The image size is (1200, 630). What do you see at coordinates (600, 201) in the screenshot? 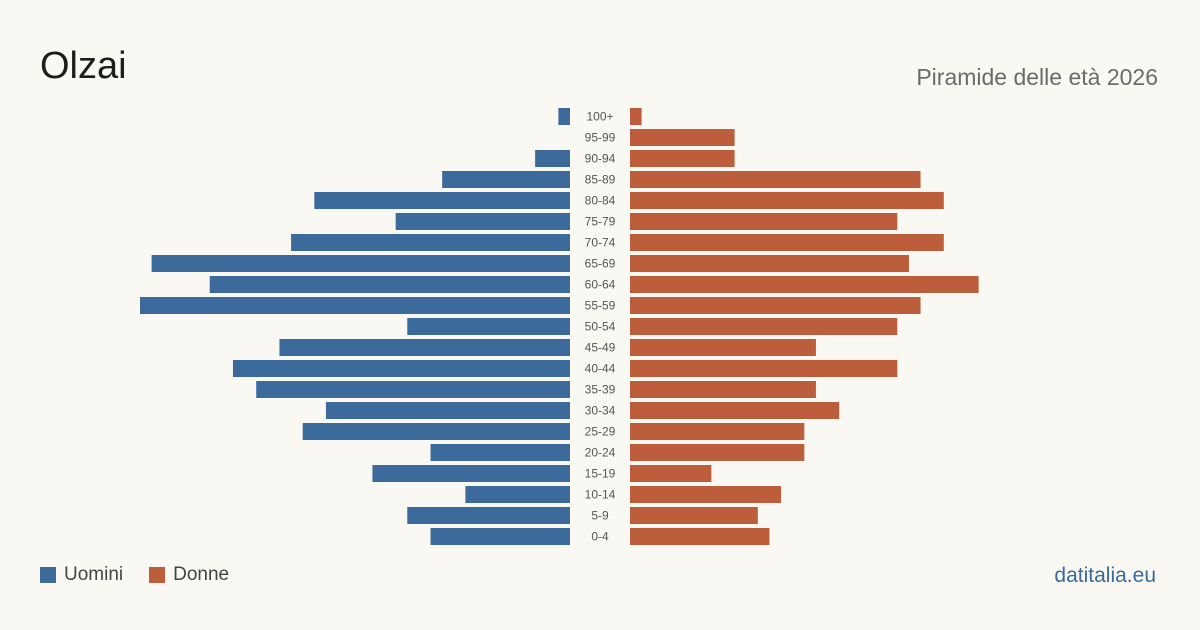
I see `age-label-80-84: 80-84` at bounding box center [600, 201].